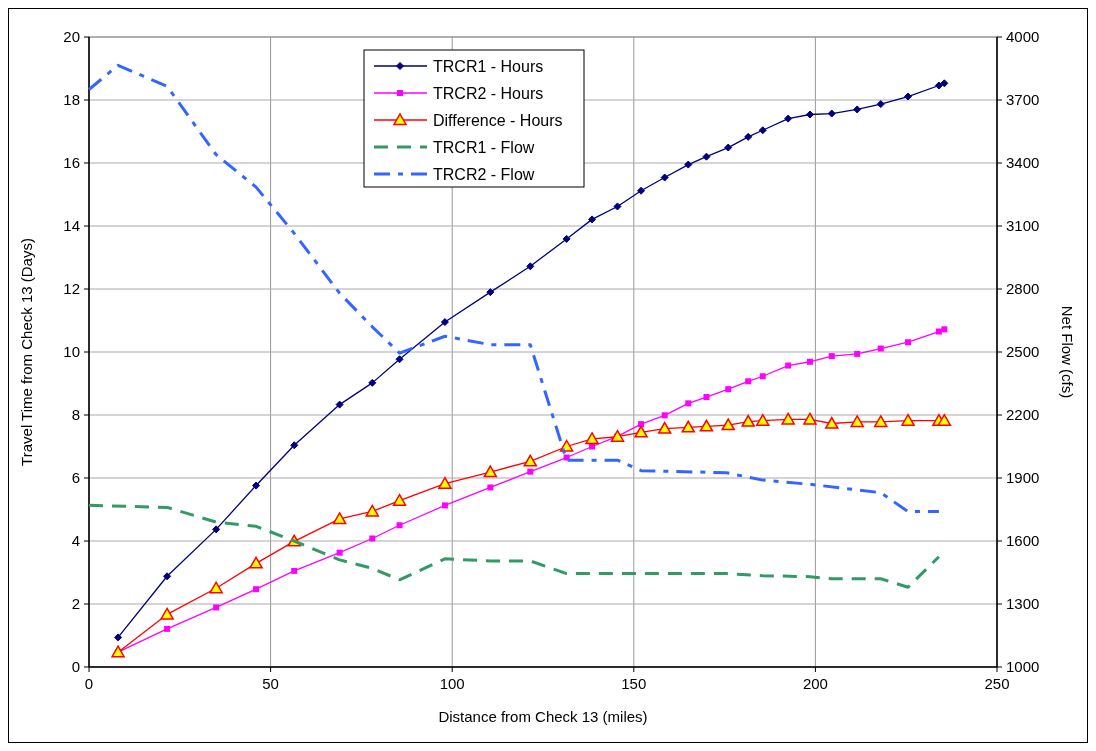 This screenshot has width=1096, height=751. What do you see at coordinates (71, 225) in the screenshot?
I see `y-tick-label: 14` at bounding box center [71, 225].